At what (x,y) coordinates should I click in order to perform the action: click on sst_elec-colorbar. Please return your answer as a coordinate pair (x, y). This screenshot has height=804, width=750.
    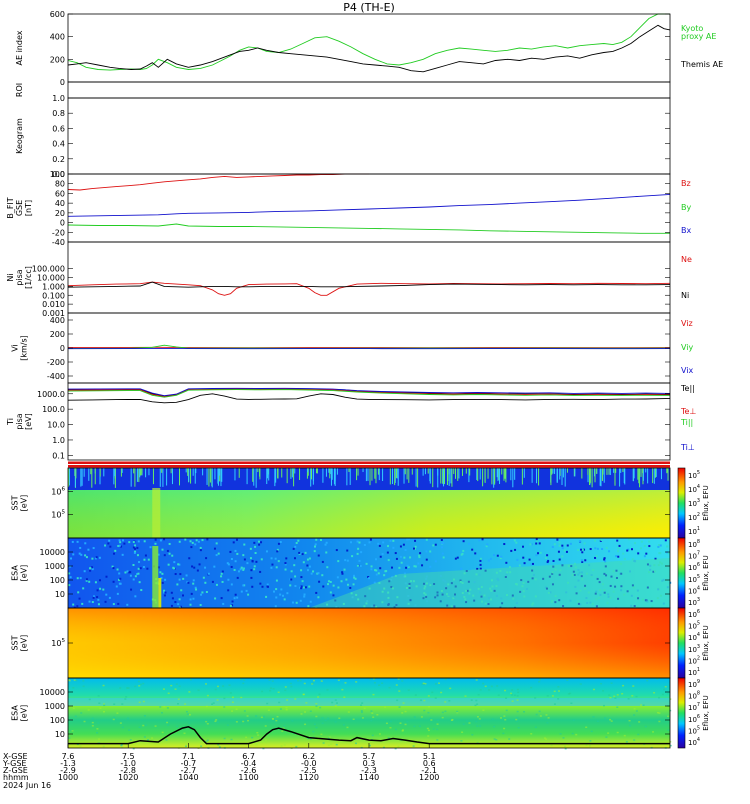
    Looking at the image, I should click on (681, 643).